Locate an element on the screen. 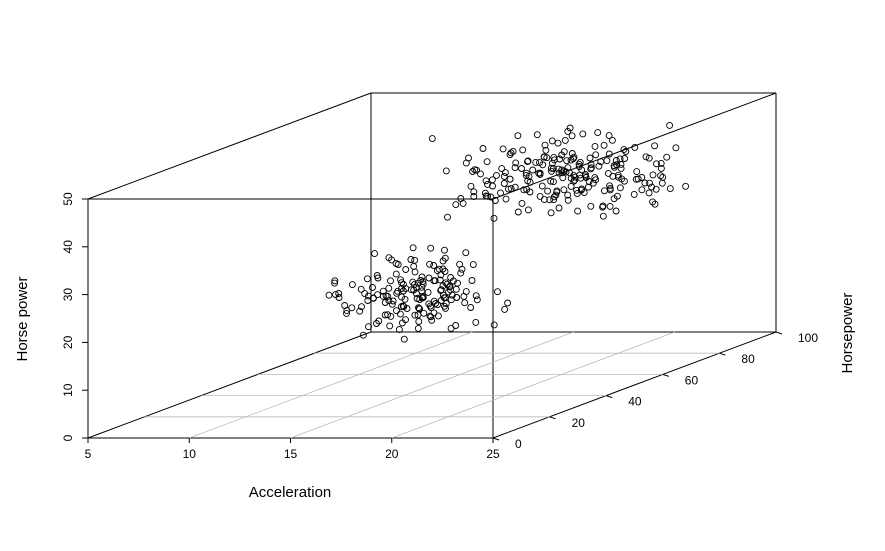 The image size is (885, 551). z-tick-label: 0 is located at coordinates (68, 437).